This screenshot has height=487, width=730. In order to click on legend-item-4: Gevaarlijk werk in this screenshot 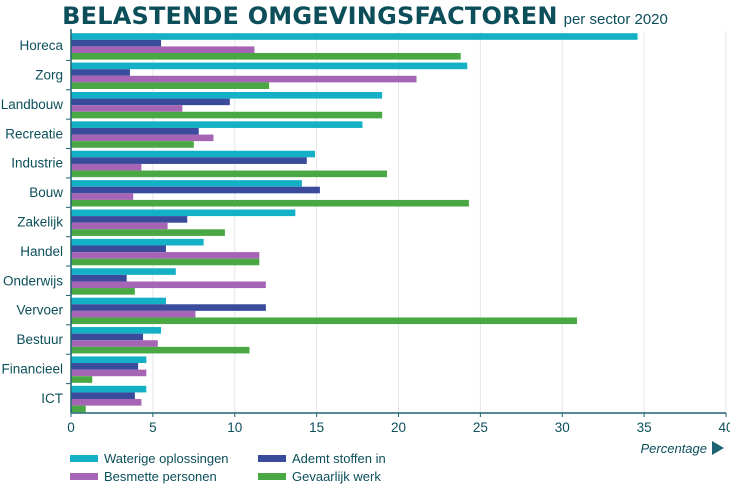, I will do `click(353, 476)`.